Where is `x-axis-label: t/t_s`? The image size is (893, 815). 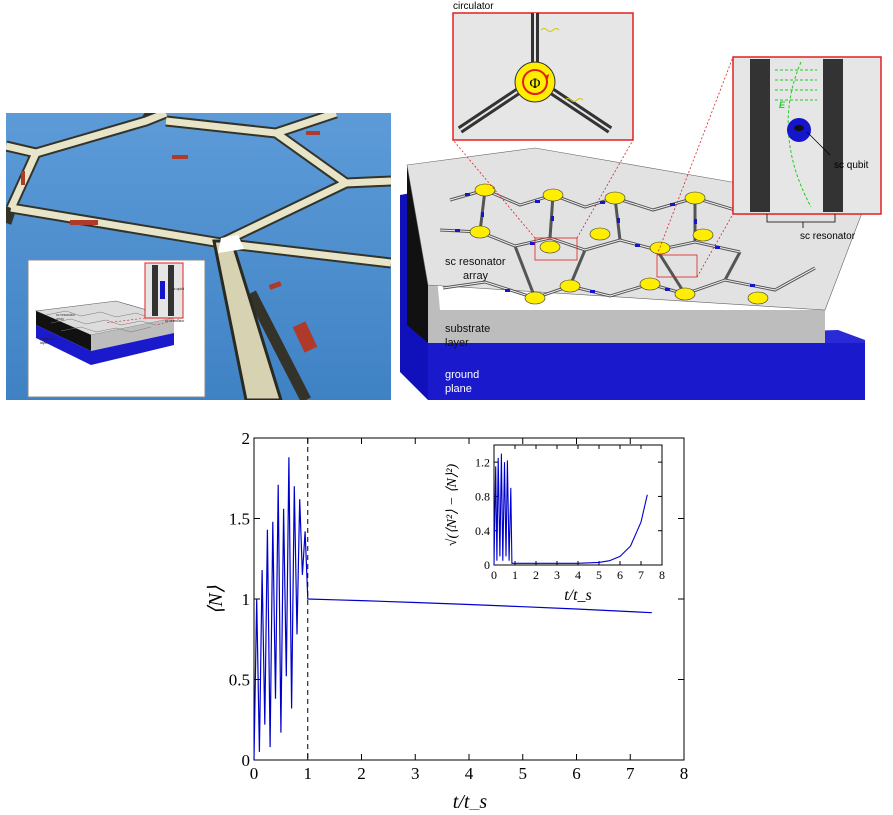
x-axis-label: t/t_s is located at coordinates (470, 800).